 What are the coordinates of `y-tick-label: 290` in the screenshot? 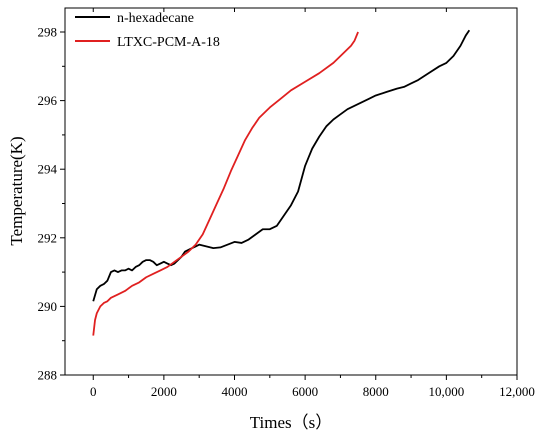 It's located at (48, 306).